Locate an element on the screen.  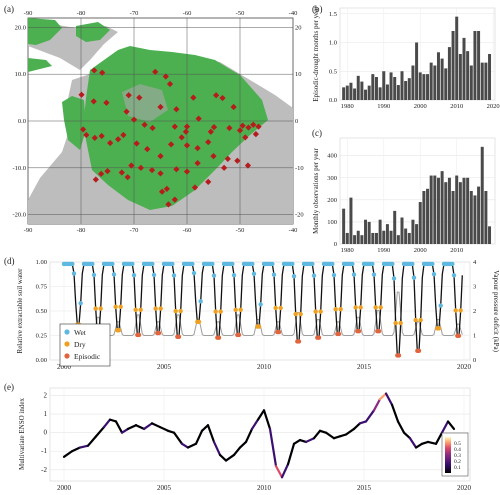
y-tick-label: 0.00 is located at coordinates (41, 360).